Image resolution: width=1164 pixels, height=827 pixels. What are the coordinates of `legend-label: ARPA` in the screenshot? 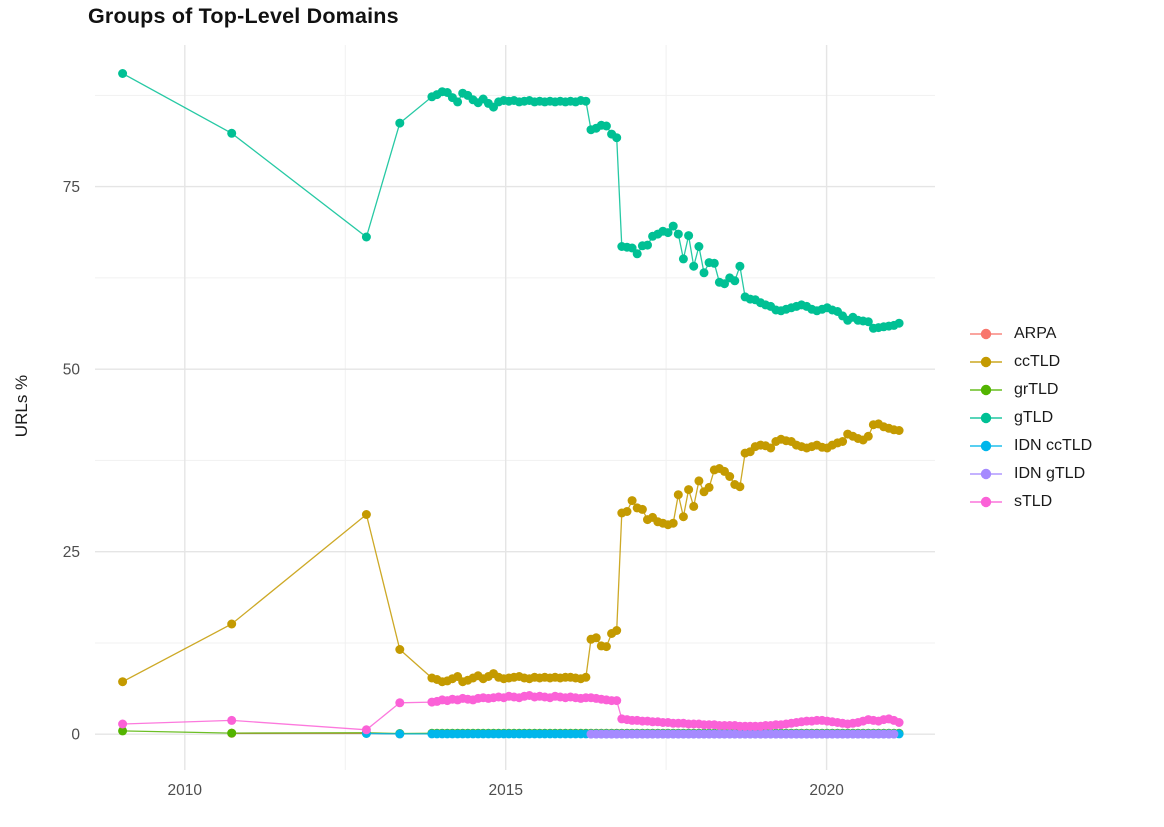 It's located at (1035, 333).